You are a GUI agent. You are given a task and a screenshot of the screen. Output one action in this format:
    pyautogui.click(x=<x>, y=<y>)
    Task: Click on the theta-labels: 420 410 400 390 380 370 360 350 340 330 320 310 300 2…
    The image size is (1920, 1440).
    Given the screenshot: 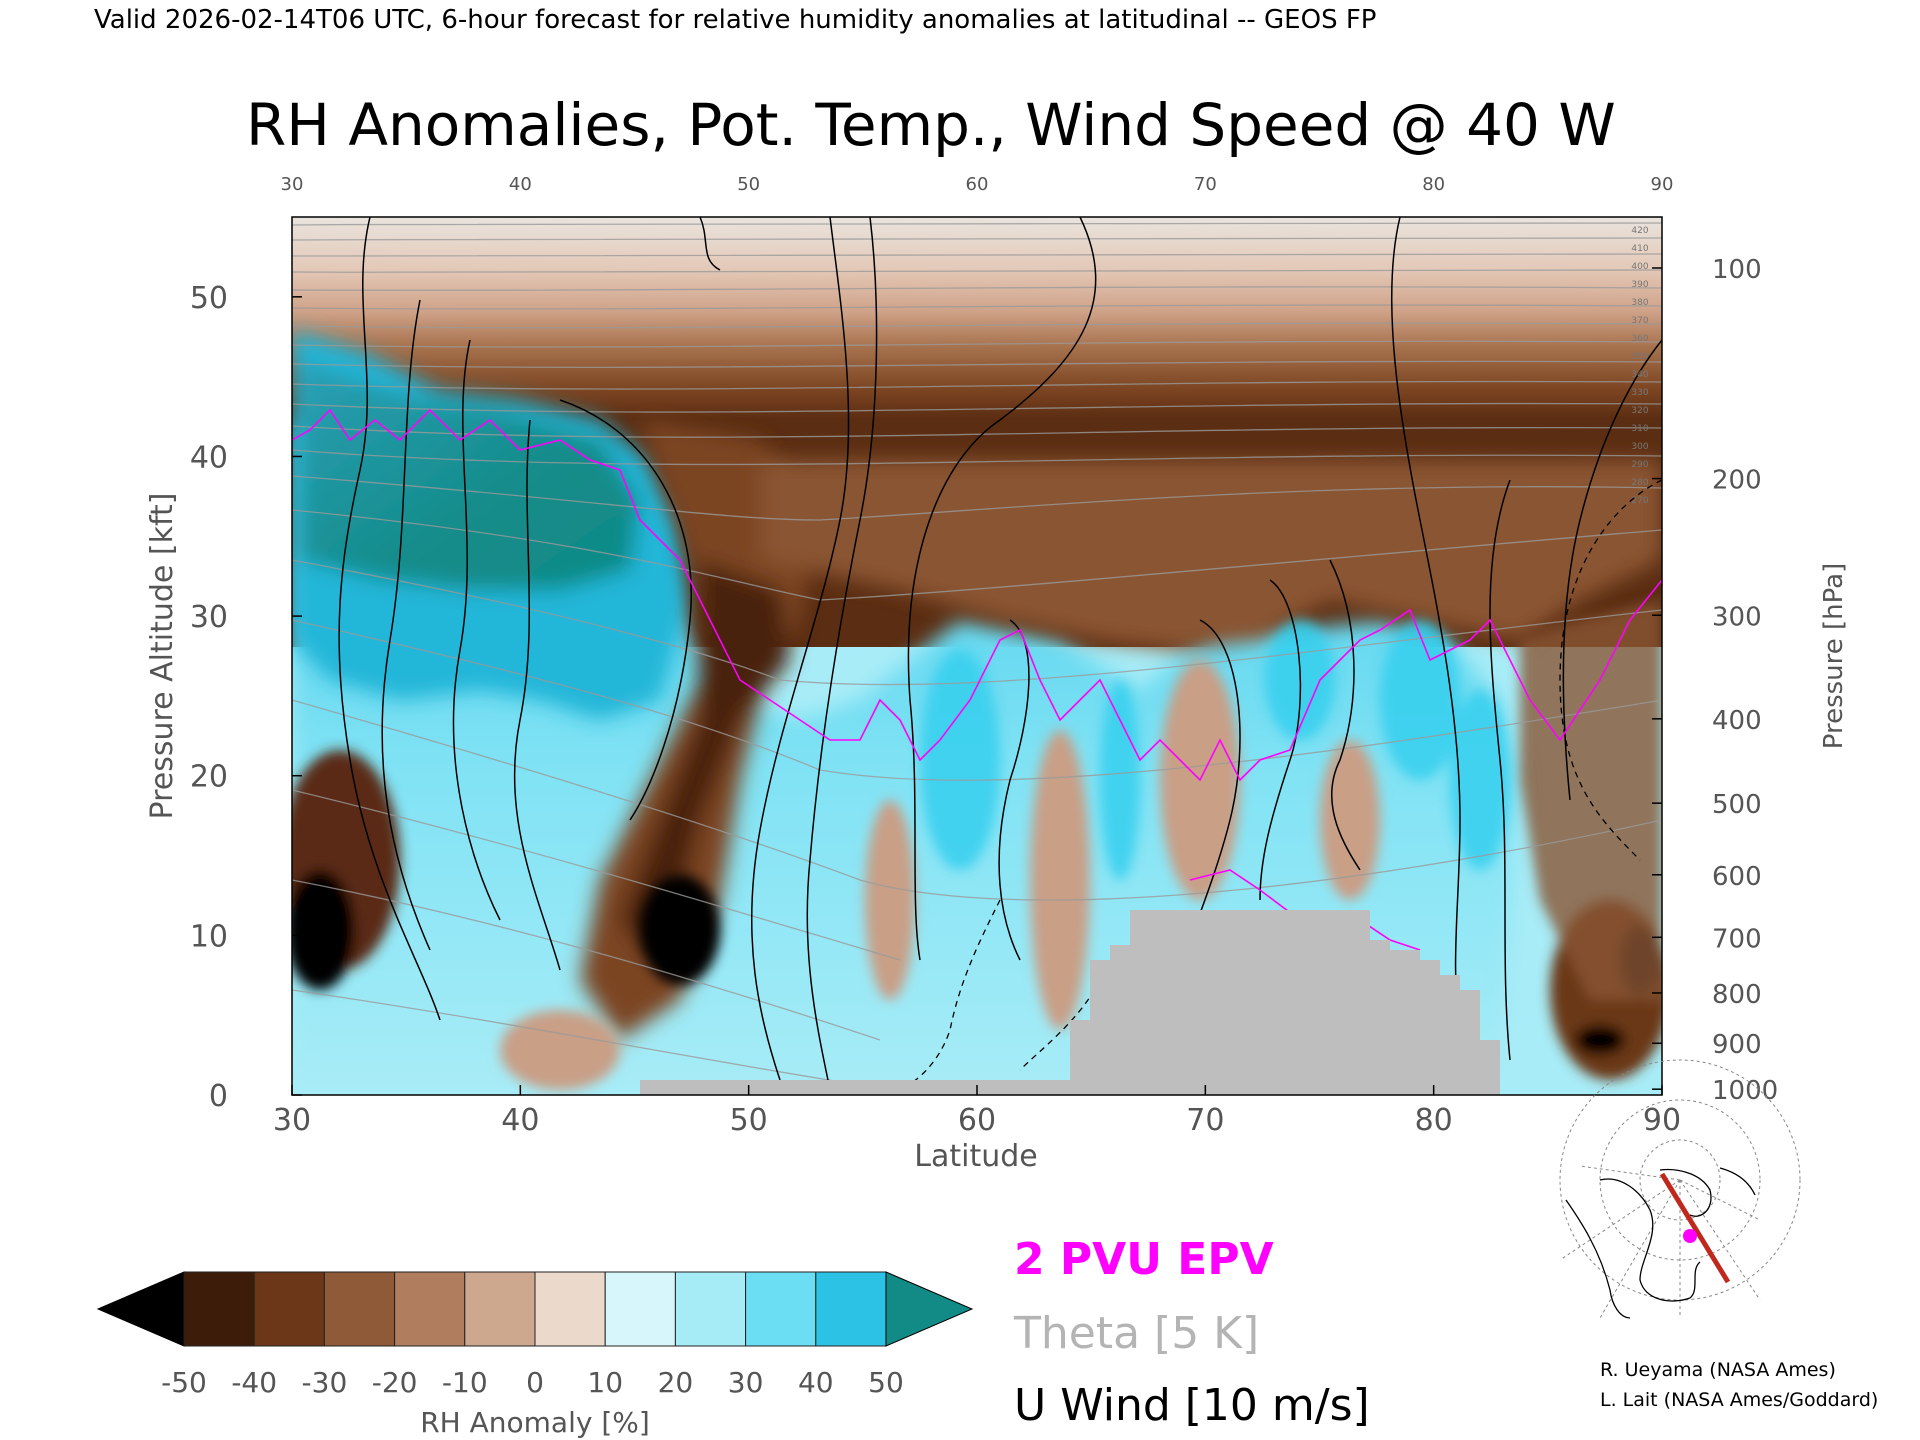 What is the action you would take?
    pyautogui.click(x=1639, y=366)
    